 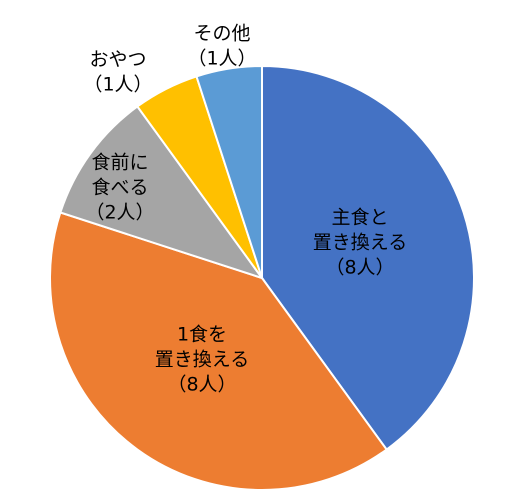 I want to click on slice-value-label: （2人）, so click(x=119, y=213).